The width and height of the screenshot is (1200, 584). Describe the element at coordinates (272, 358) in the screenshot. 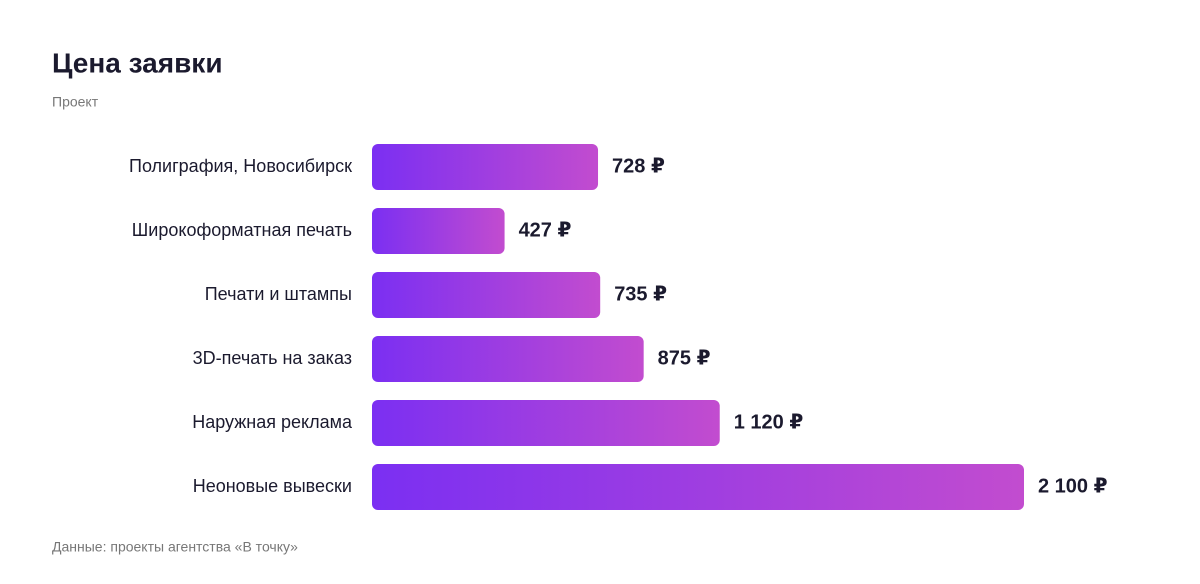

I see `category-label: 3D-печать на заказ` at that location.